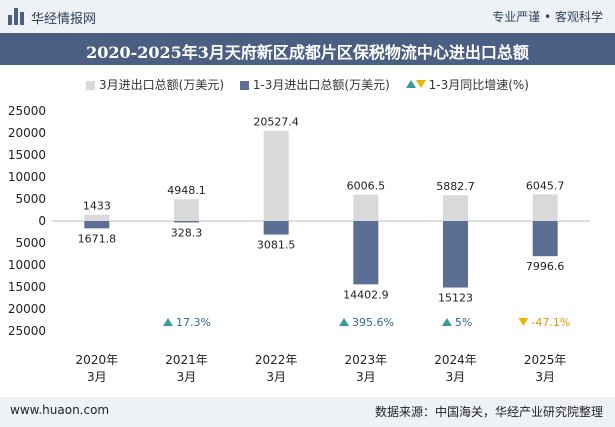 The width and height of the screenshot is (615, 427). Describe the element at coordinates (276, 360) in the screenshot. I see `x-category-year: 2022年` at that location.